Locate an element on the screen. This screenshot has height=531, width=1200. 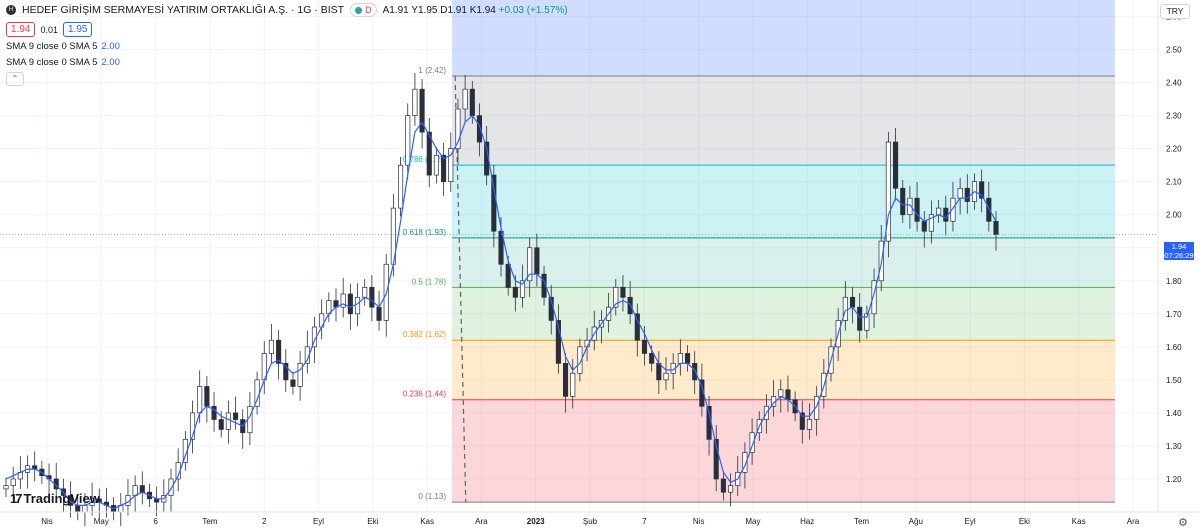
buy-button: 1.95 is located at coordinates (77, 29).